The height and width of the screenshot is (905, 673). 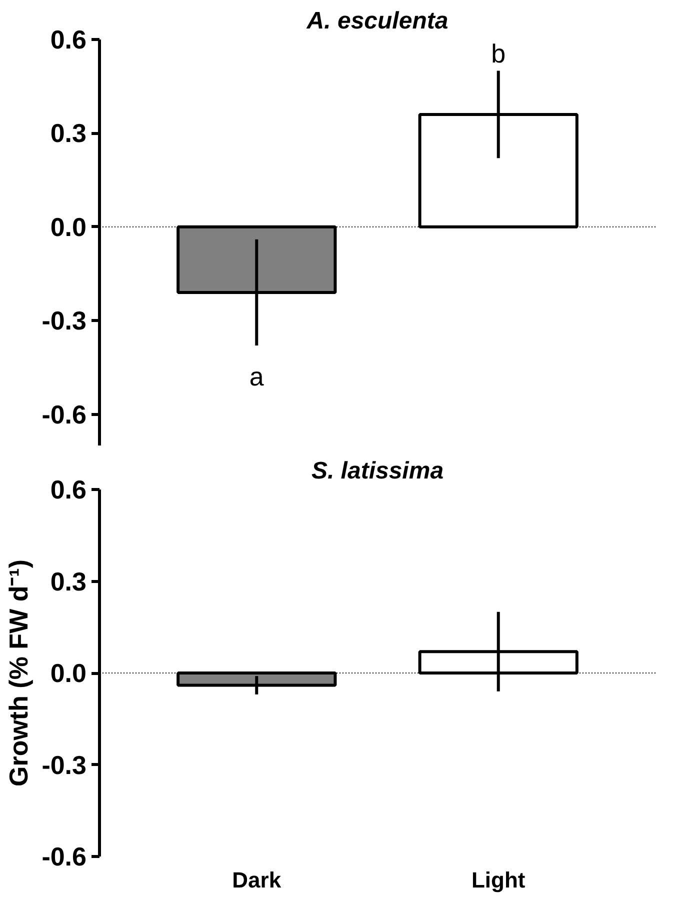 What do you see at coordinates (19, 673) in the screenshot?
I see `y-axis-title: Growth (% FW d⁻¹)` at bounding box center [19, 673].